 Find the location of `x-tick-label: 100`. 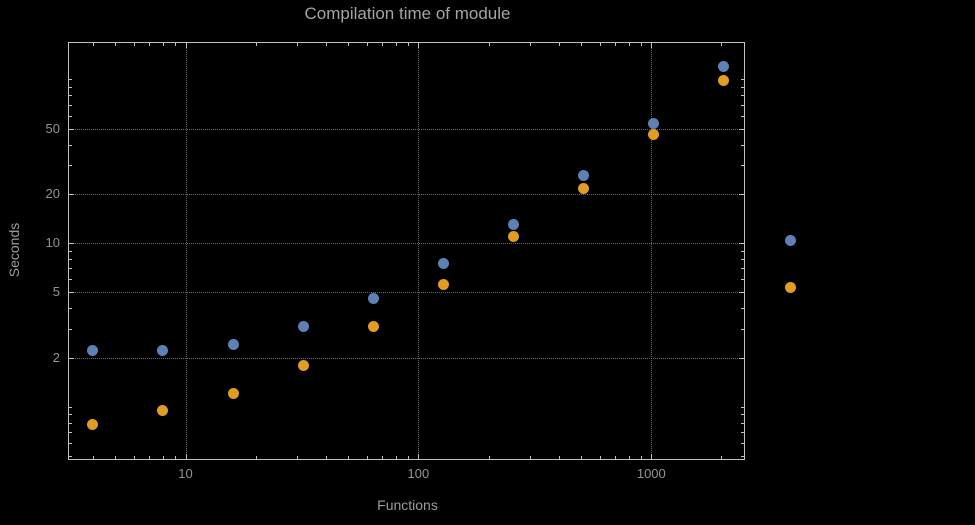

x-tick-label: 100 is located at coordinates (418, 473).